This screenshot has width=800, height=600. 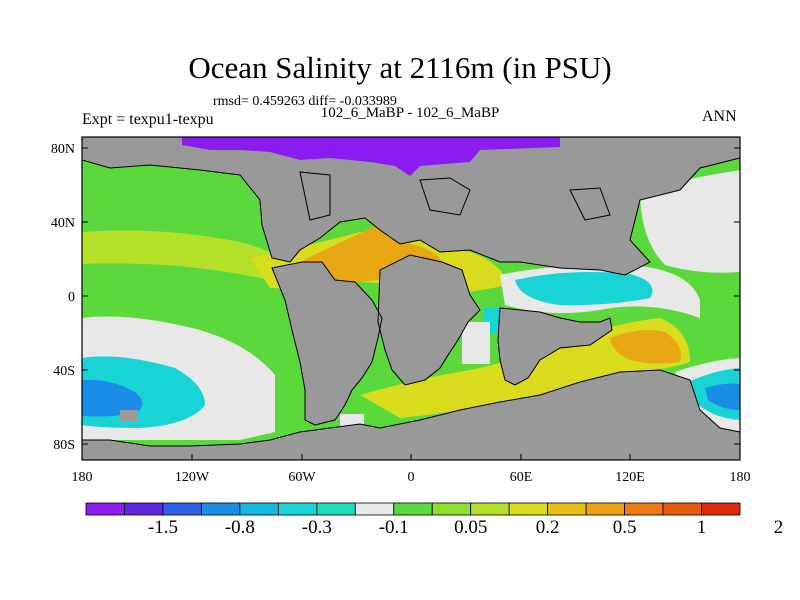 What do you see at coordinates (192, 477) in the screenshot?
I see `lon-tick-label: 120W` at bounding box center [192, 477].